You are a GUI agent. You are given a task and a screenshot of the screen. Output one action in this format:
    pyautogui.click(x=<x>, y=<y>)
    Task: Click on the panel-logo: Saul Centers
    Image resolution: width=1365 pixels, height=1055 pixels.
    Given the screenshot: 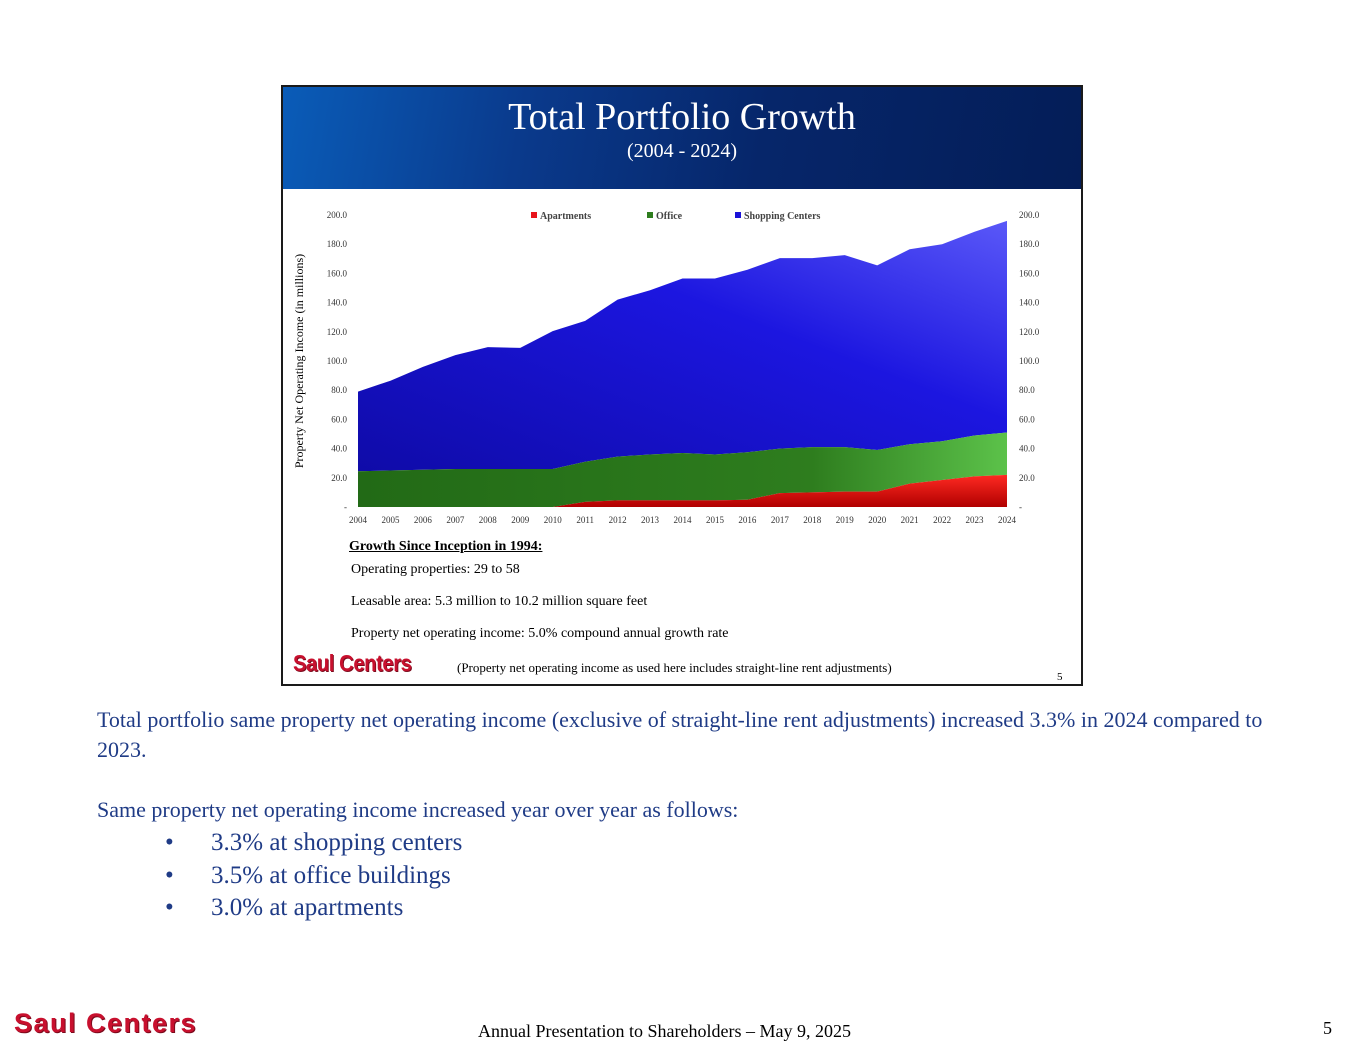 What is the action you would take?
    pyautogui.click(x=352, y=663)
    